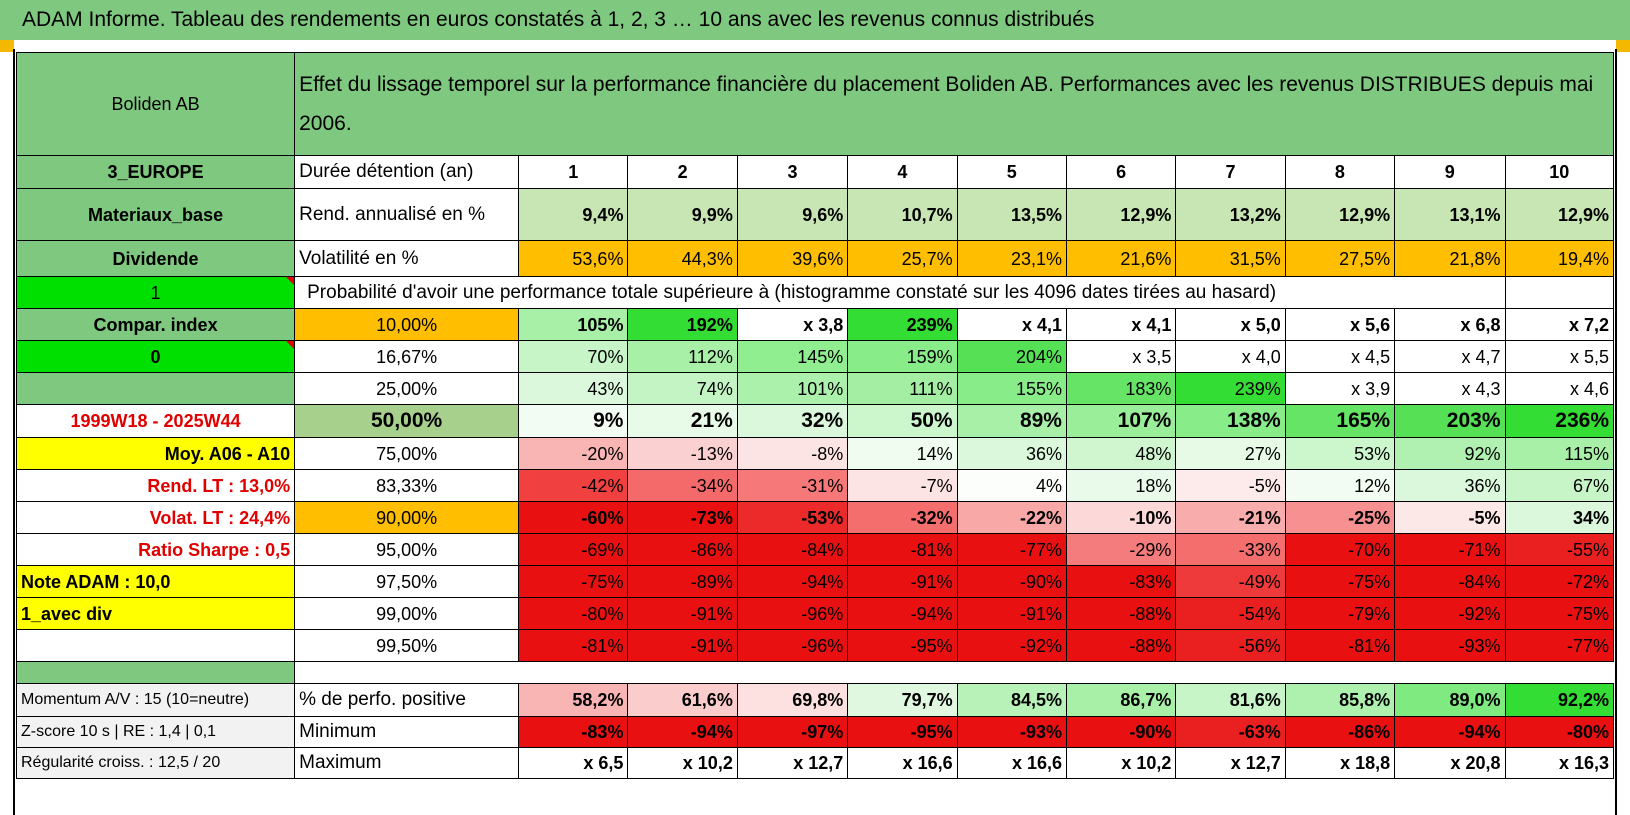  Describe the element at coordinates (407, 214) in the screenshot. I see `rend-label: Rend. annualisé en %` at that location.